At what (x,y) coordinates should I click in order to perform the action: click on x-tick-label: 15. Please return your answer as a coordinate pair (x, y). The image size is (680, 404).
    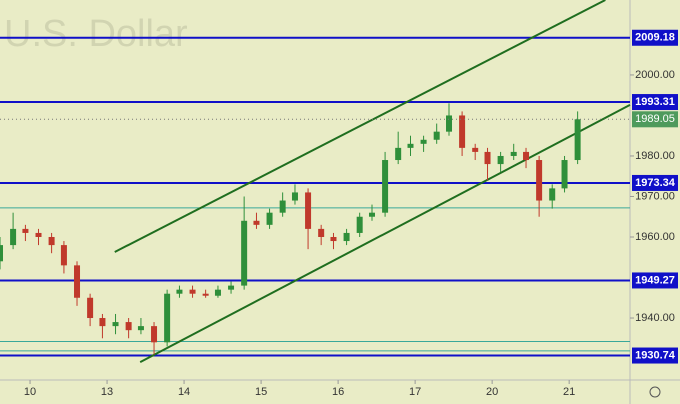
    Looking at the image, I should click on (261, 392).